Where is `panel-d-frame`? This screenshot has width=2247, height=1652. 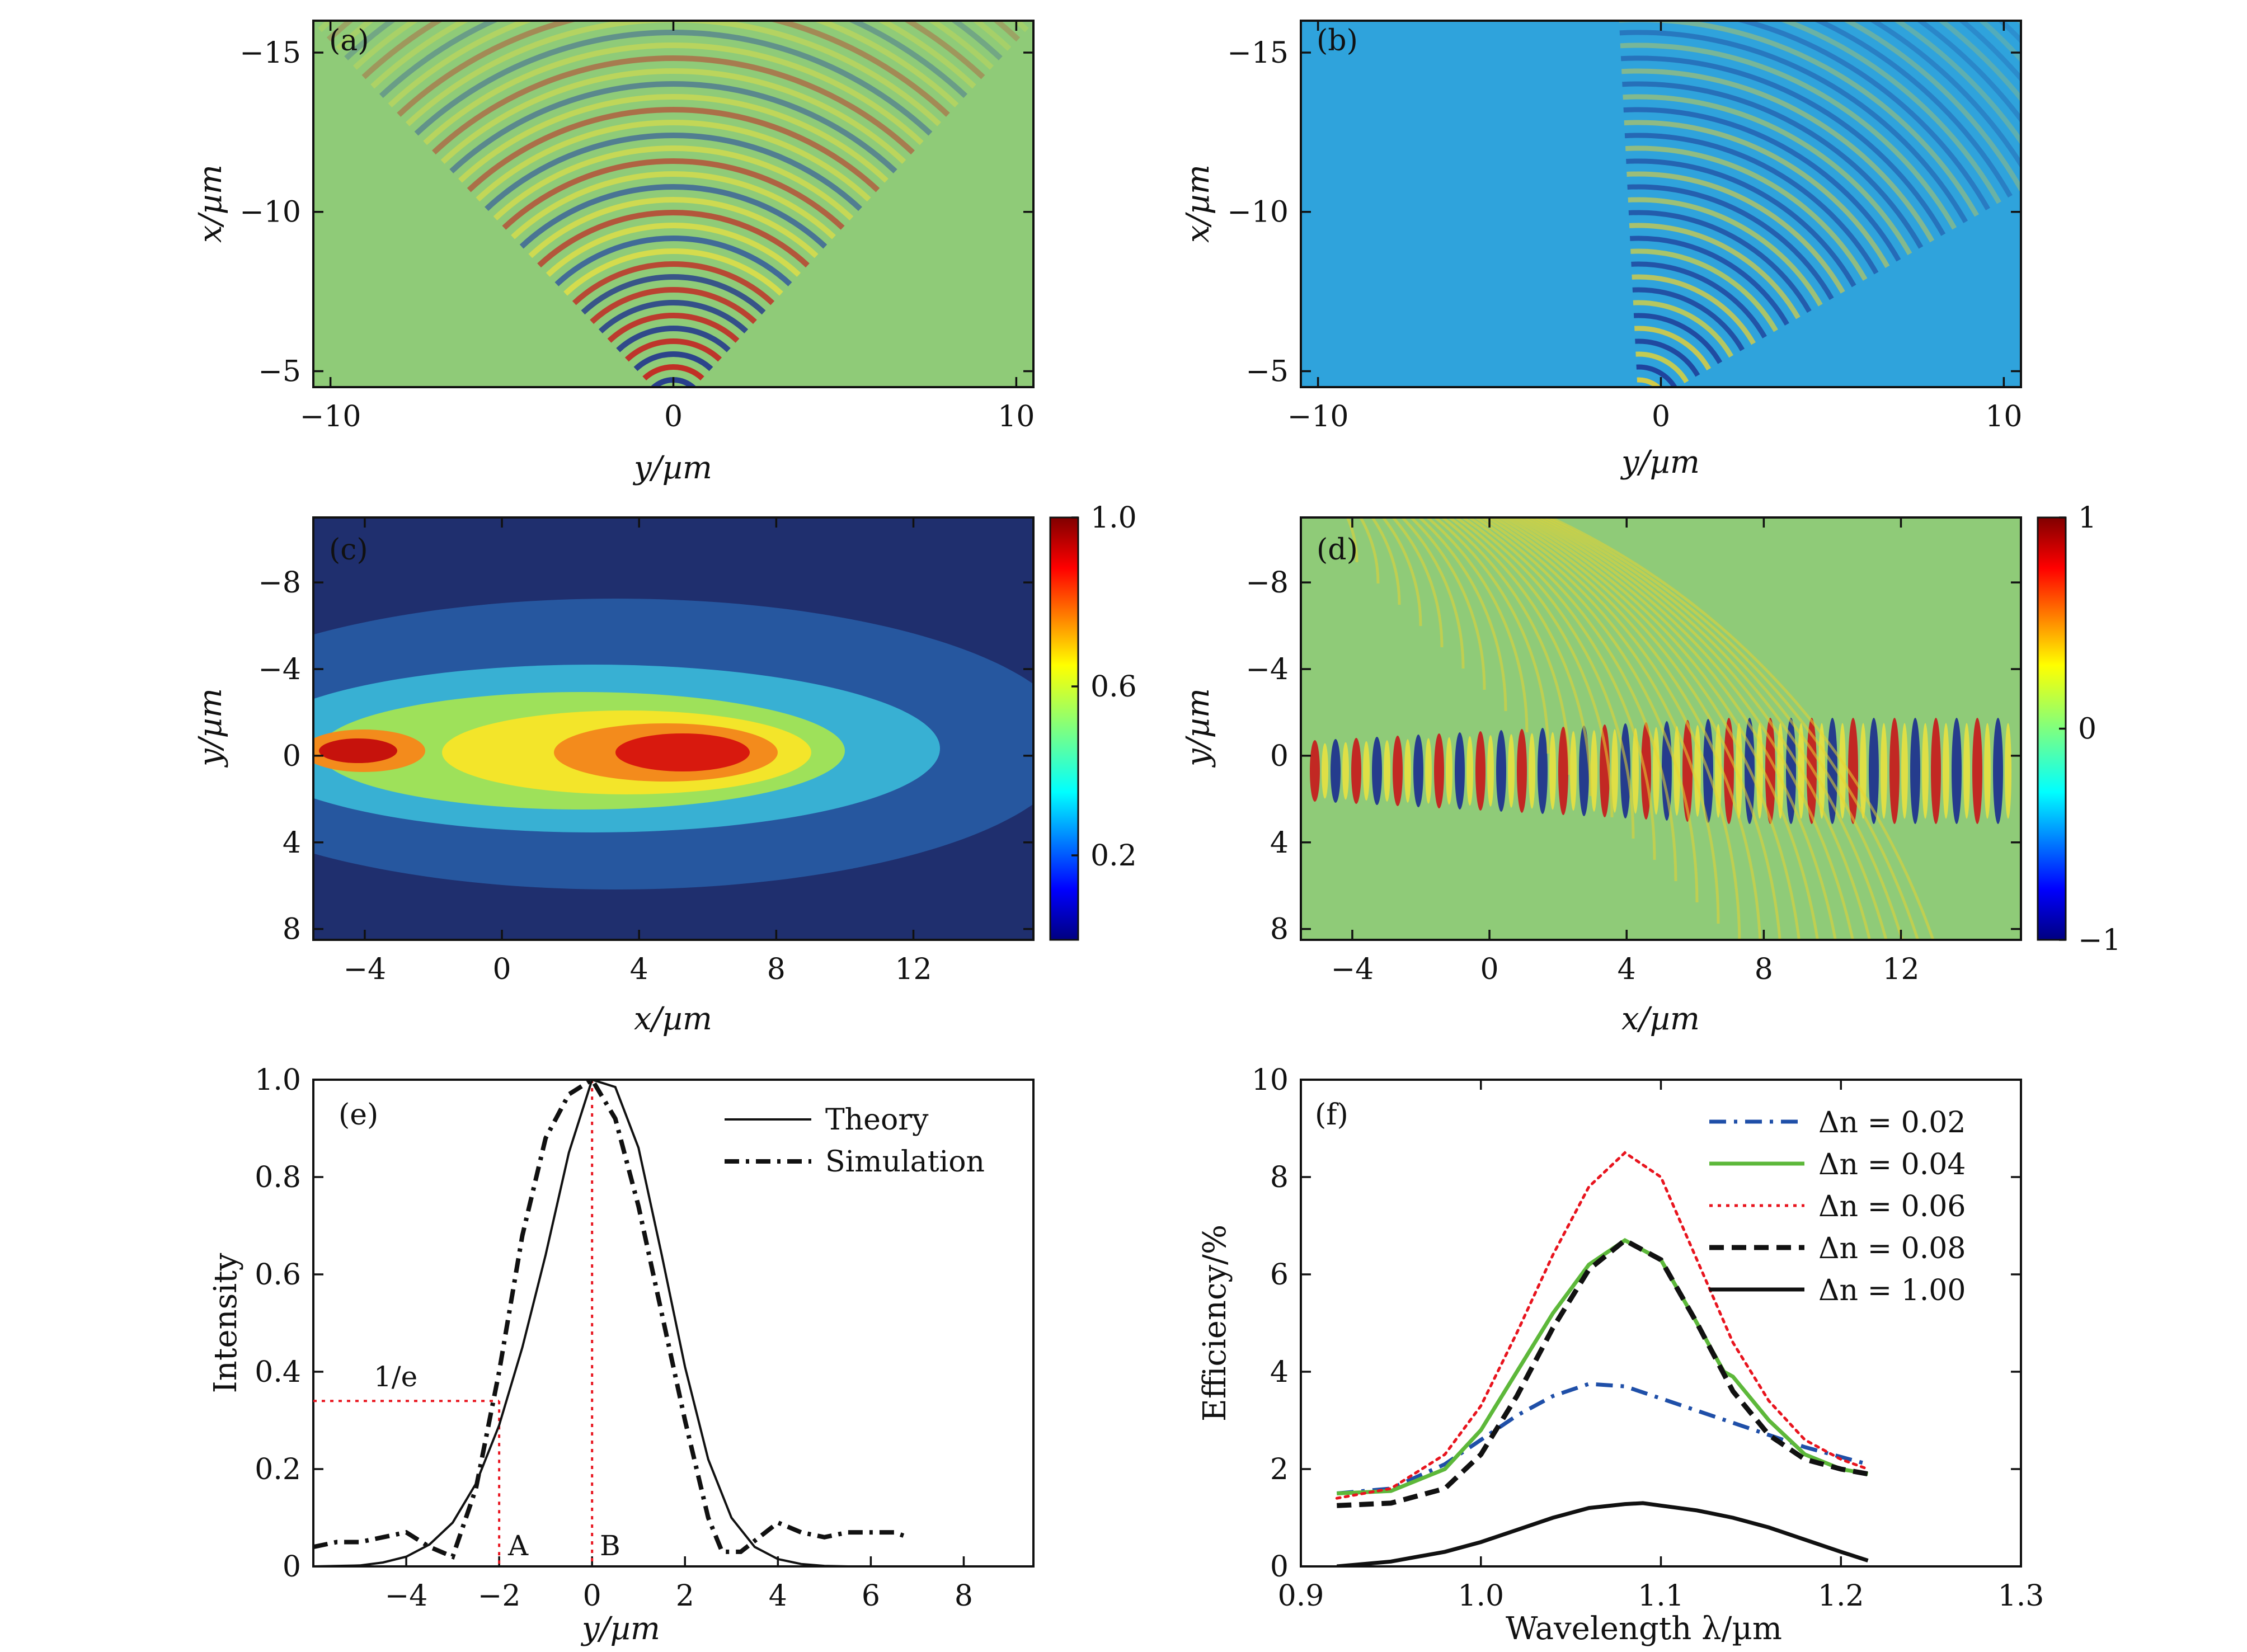
panel-d-frame is located at coordinates (1661, 728).